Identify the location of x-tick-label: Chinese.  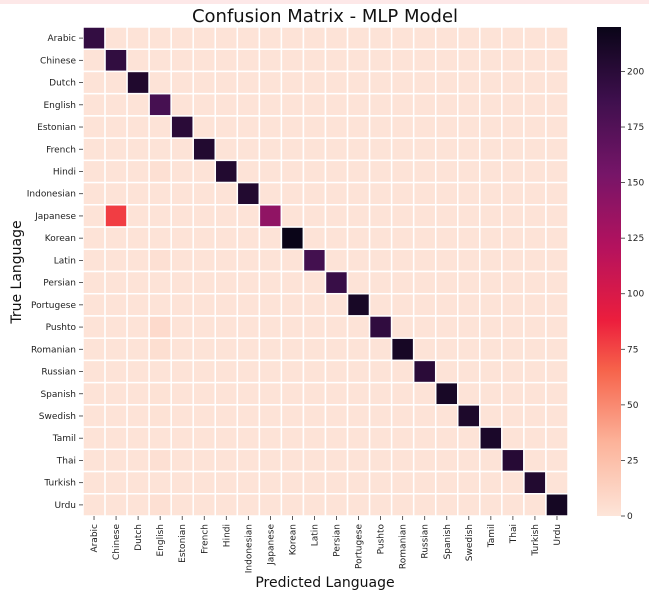
(117, 542).